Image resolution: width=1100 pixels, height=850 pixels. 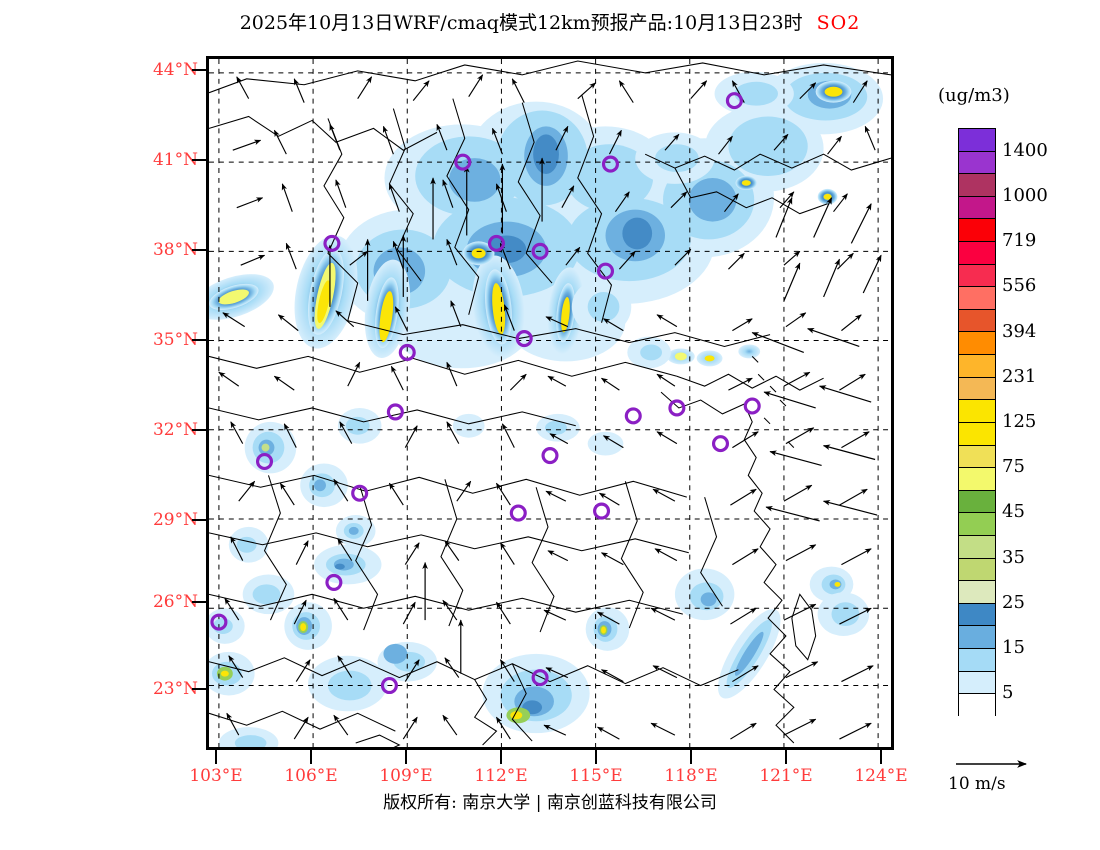 What do you see at coordinates (311, 776) in the screenshot?
I see `lon-label-106e: 106°E` at bounding box center [311, 776].